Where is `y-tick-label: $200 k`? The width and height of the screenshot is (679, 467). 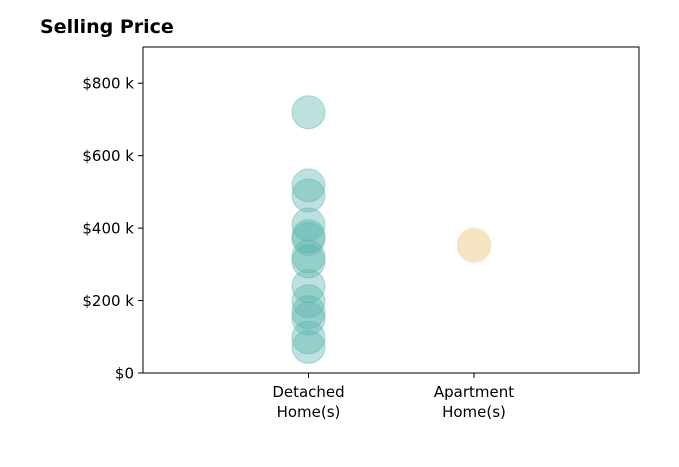
y-tick-label: $200 k is located at coordinates (108, 301).